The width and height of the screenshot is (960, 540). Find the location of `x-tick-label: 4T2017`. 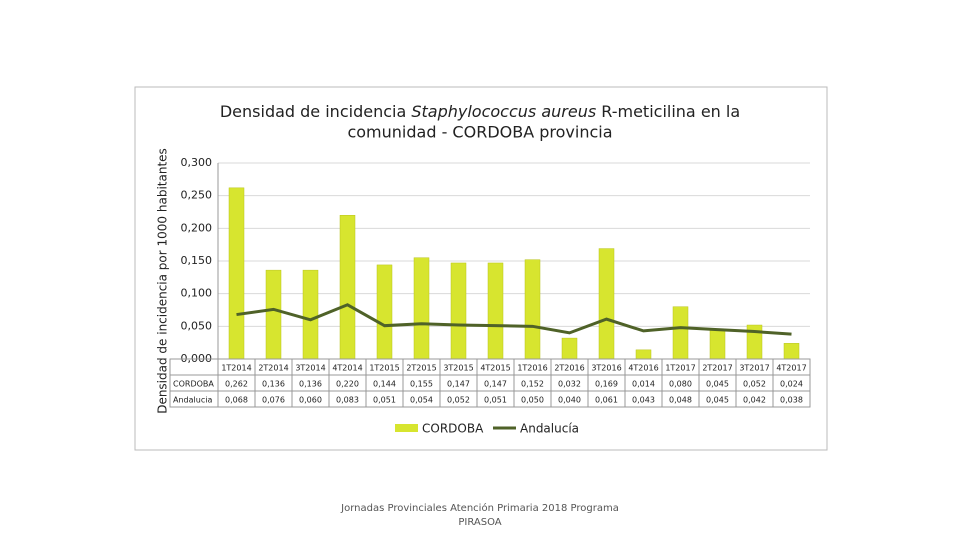

x-tick-label: 4T2017 is located at coordinates (791, 368).